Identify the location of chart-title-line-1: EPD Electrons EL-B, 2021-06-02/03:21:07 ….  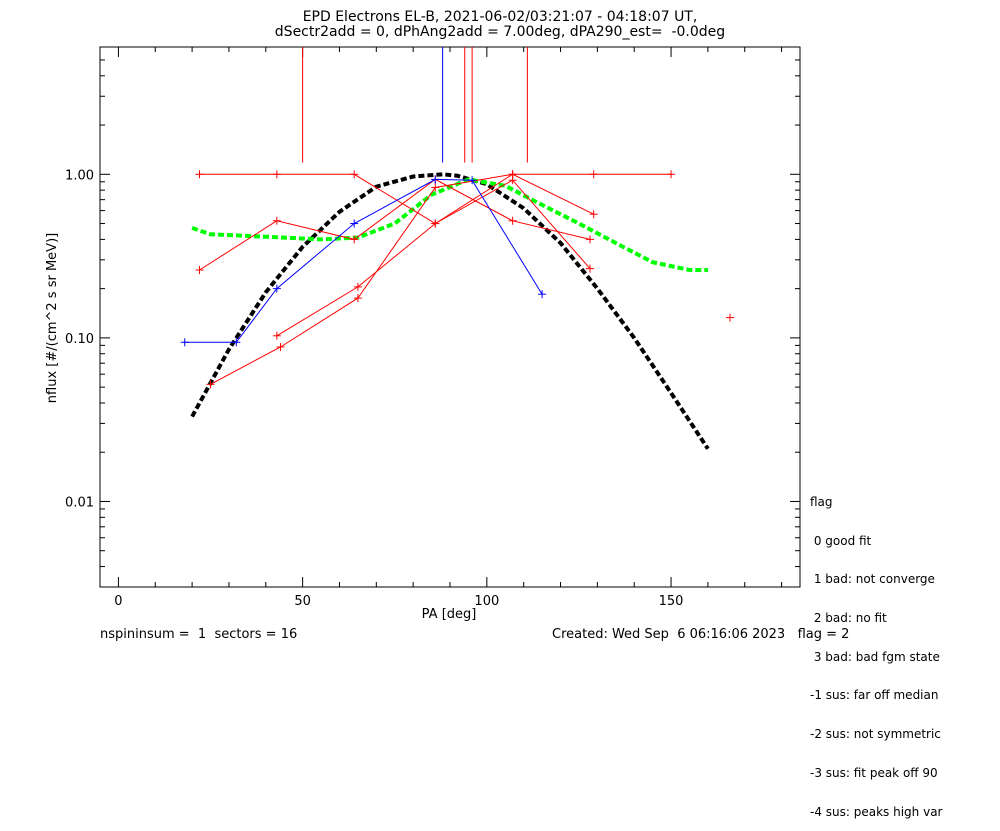
(500, 17).